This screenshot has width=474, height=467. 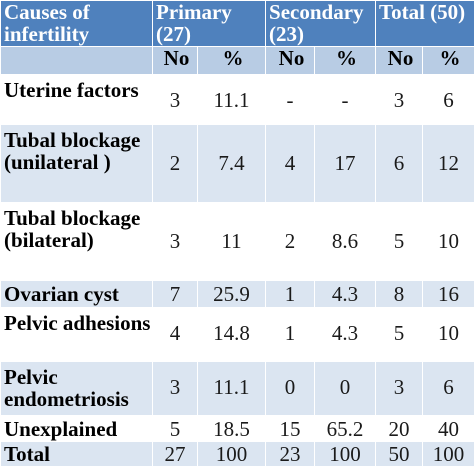 I want to click on cell-secondary-pct: -, so click(x=345, y=100).